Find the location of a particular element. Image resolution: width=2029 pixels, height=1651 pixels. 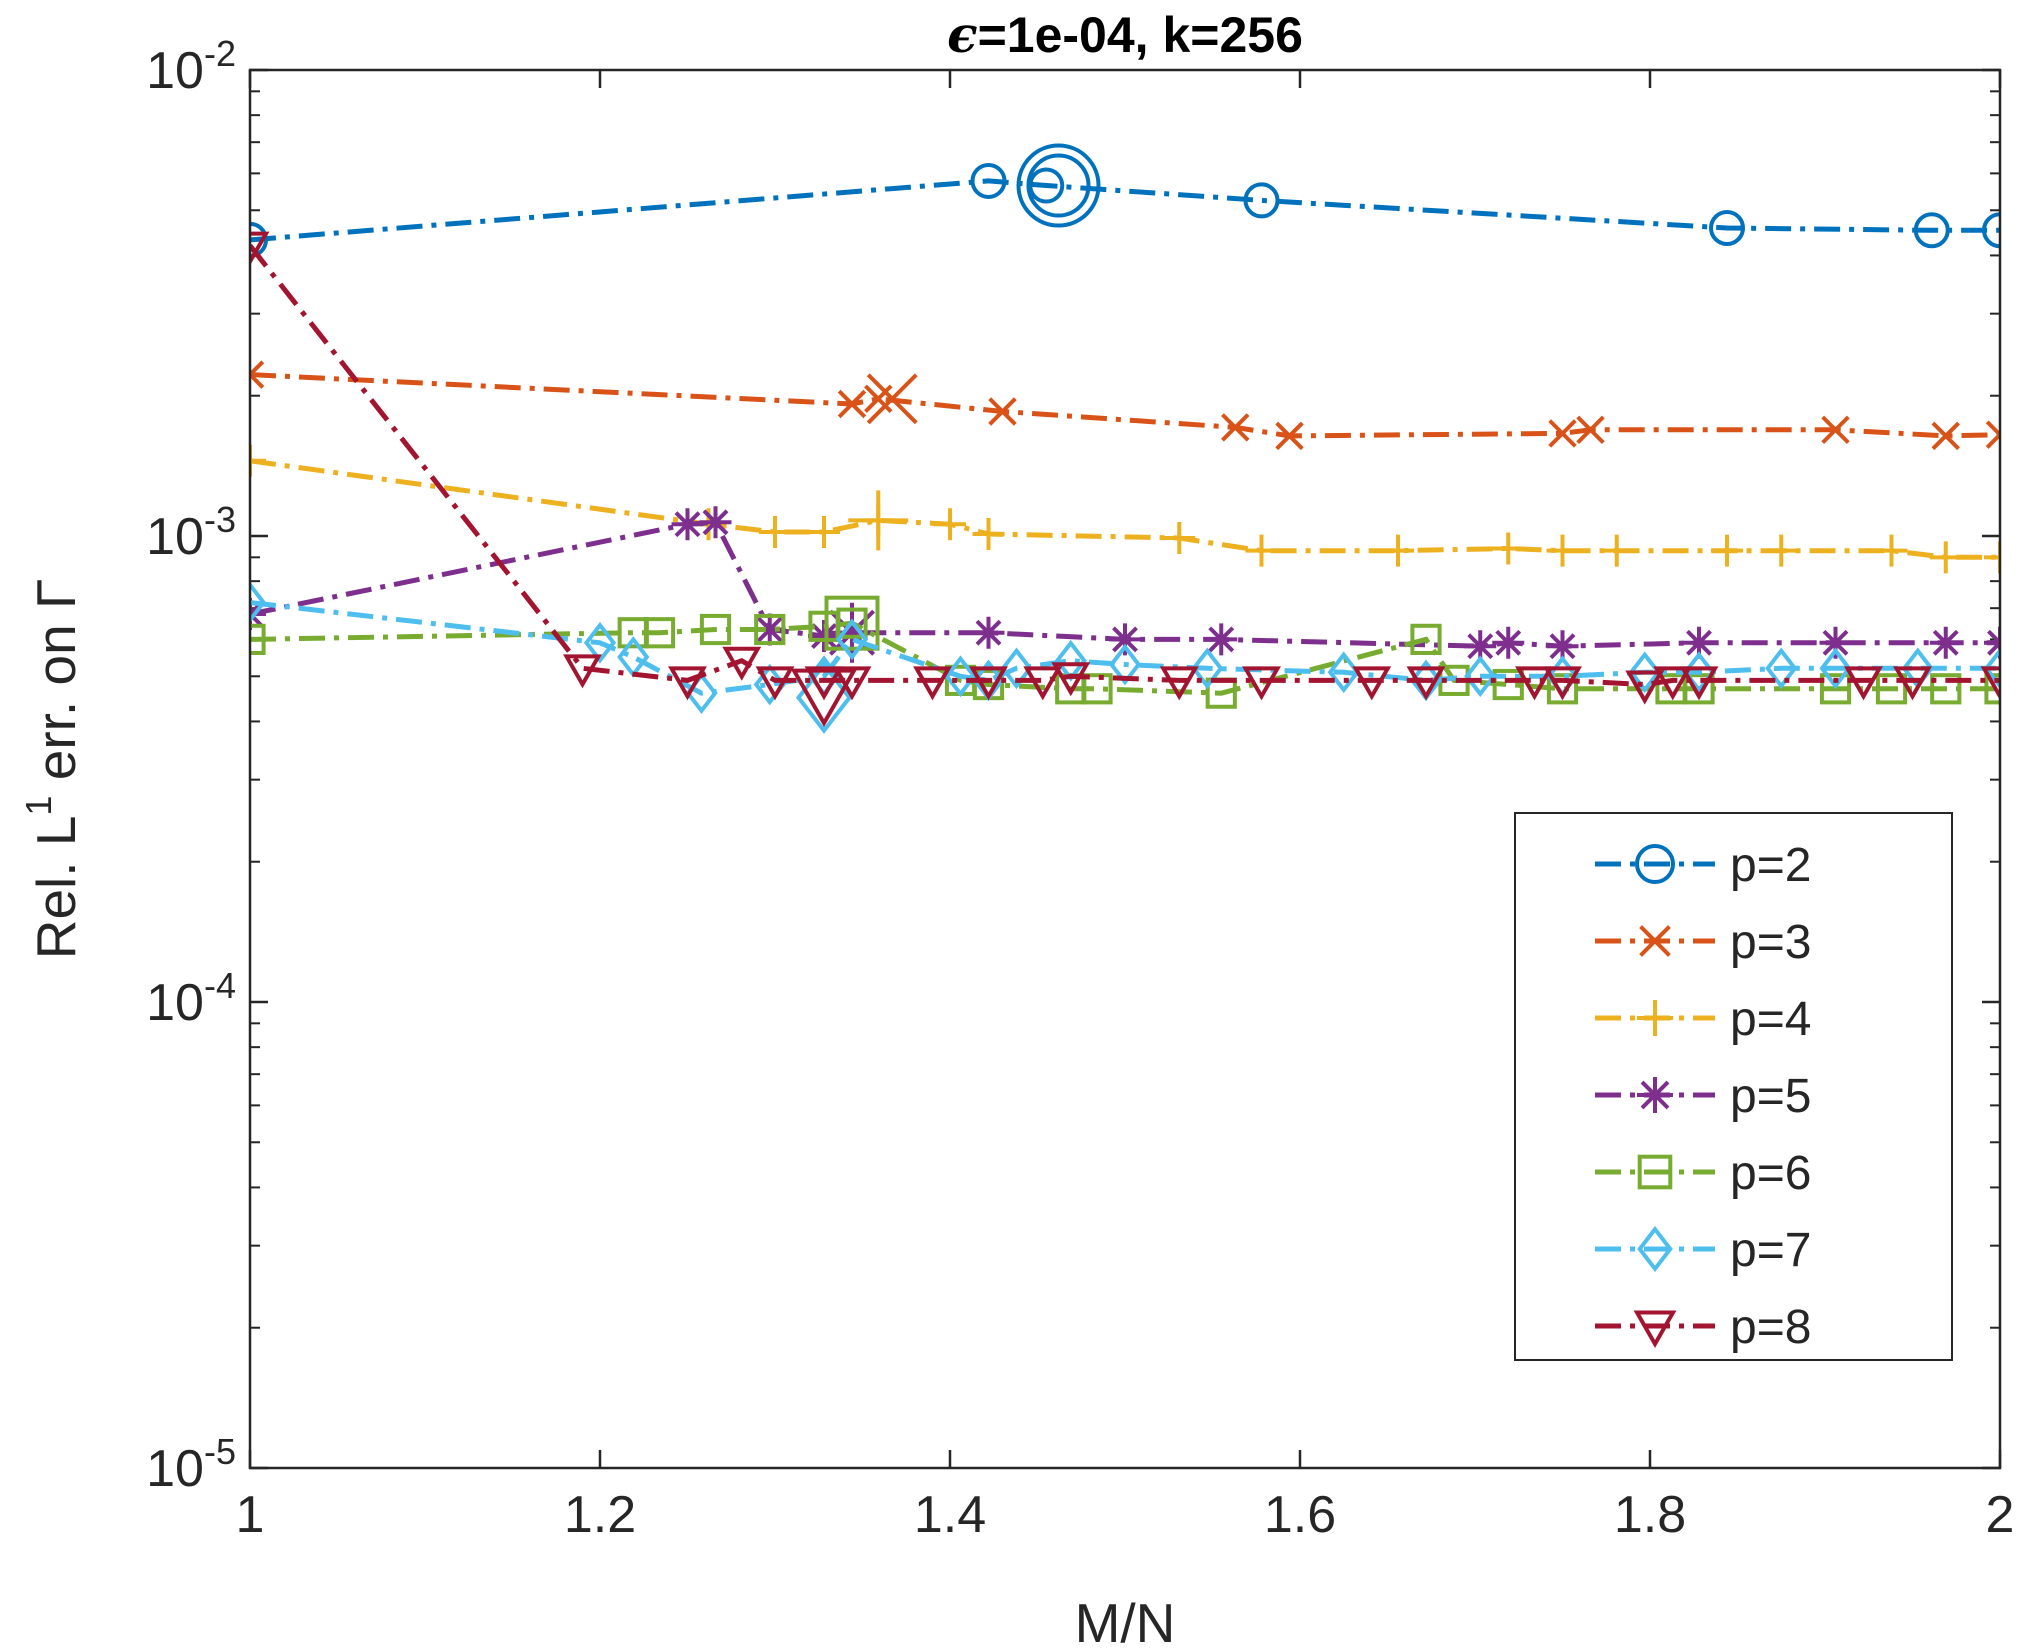

legend-label: p=8 is located at coordinates (1770, 1327).